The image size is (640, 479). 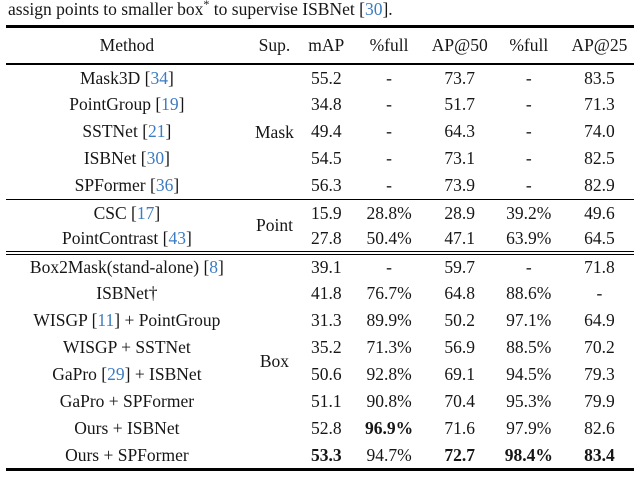 What do you see at coordinates (460, 374) in the screenshot?
I see `value-cell: 69.1` at bounding box center [460, 374].